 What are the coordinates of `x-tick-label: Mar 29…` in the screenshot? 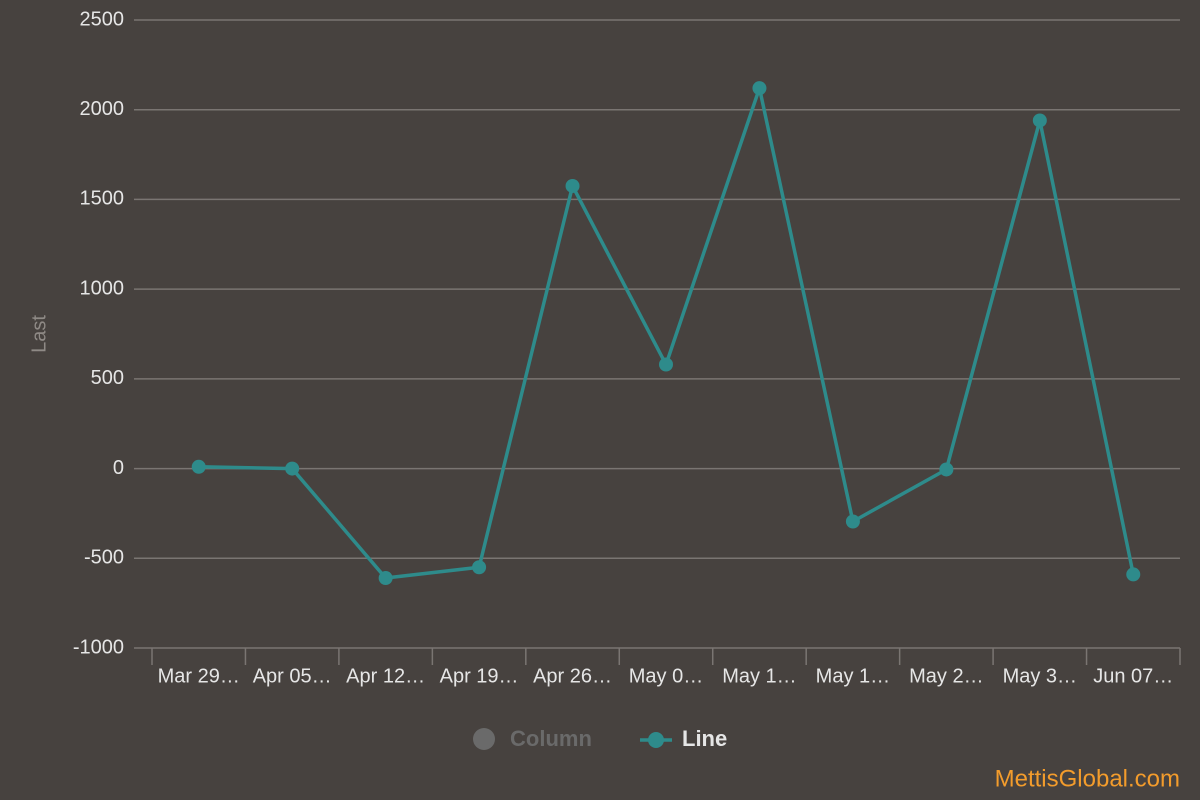 It's located at (199, 676).